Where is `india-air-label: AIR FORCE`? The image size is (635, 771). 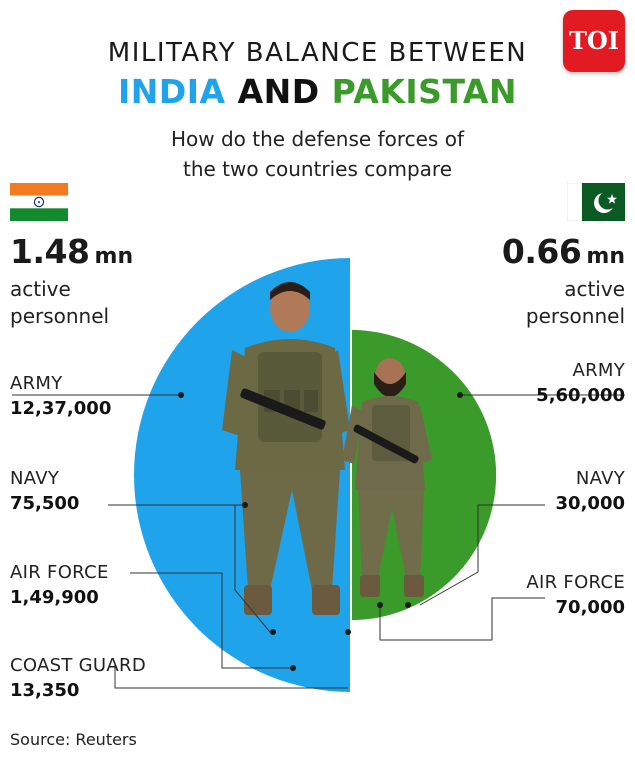 india-air-label: AIR FORCE is located at coordinates (59, 572).